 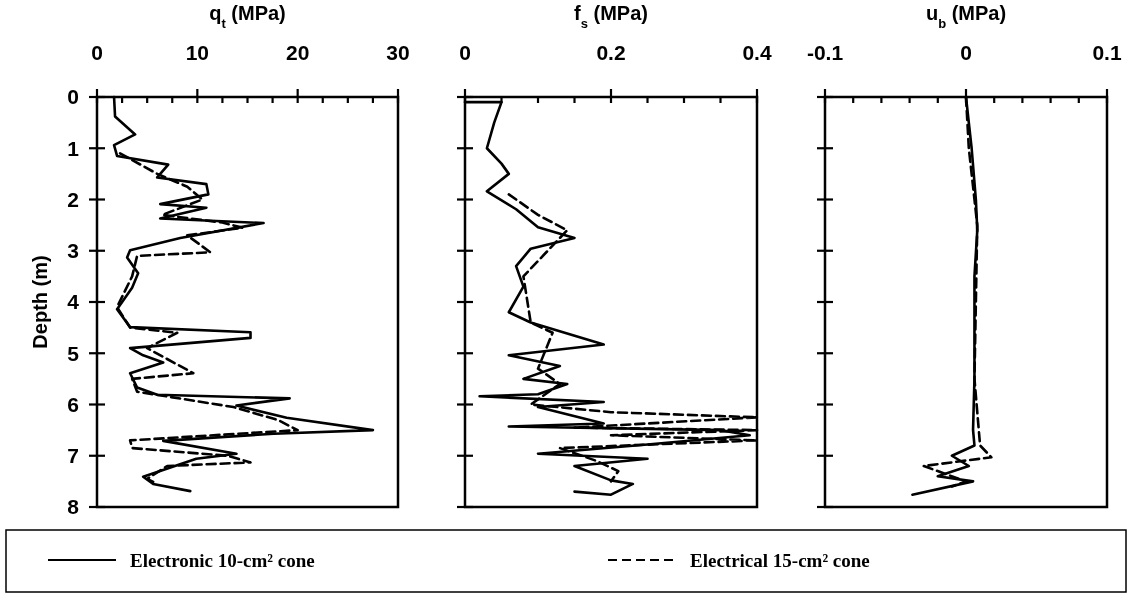 What do you see at coordinates (197, 53) in the screenshot?
I see `x-tick-label: 10` at bounding box center [197, 53].